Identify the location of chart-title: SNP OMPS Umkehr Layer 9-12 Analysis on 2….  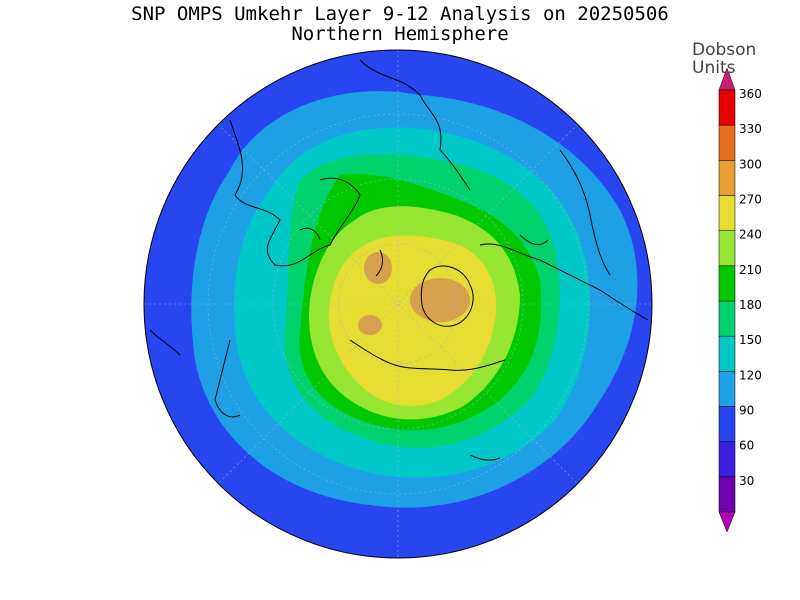
(400, 14).